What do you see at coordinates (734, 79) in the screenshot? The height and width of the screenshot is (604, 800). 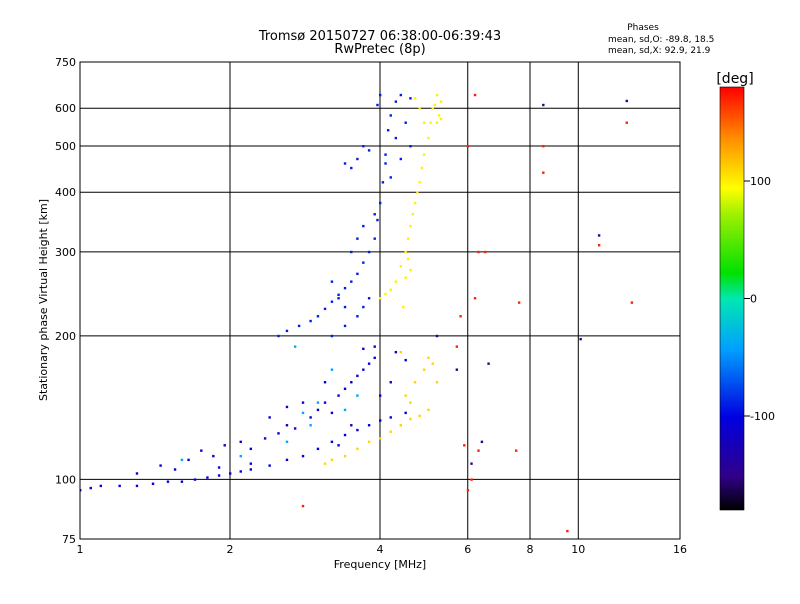 I see `colorbar-label: [deg]` at bounding box center [734, 79].